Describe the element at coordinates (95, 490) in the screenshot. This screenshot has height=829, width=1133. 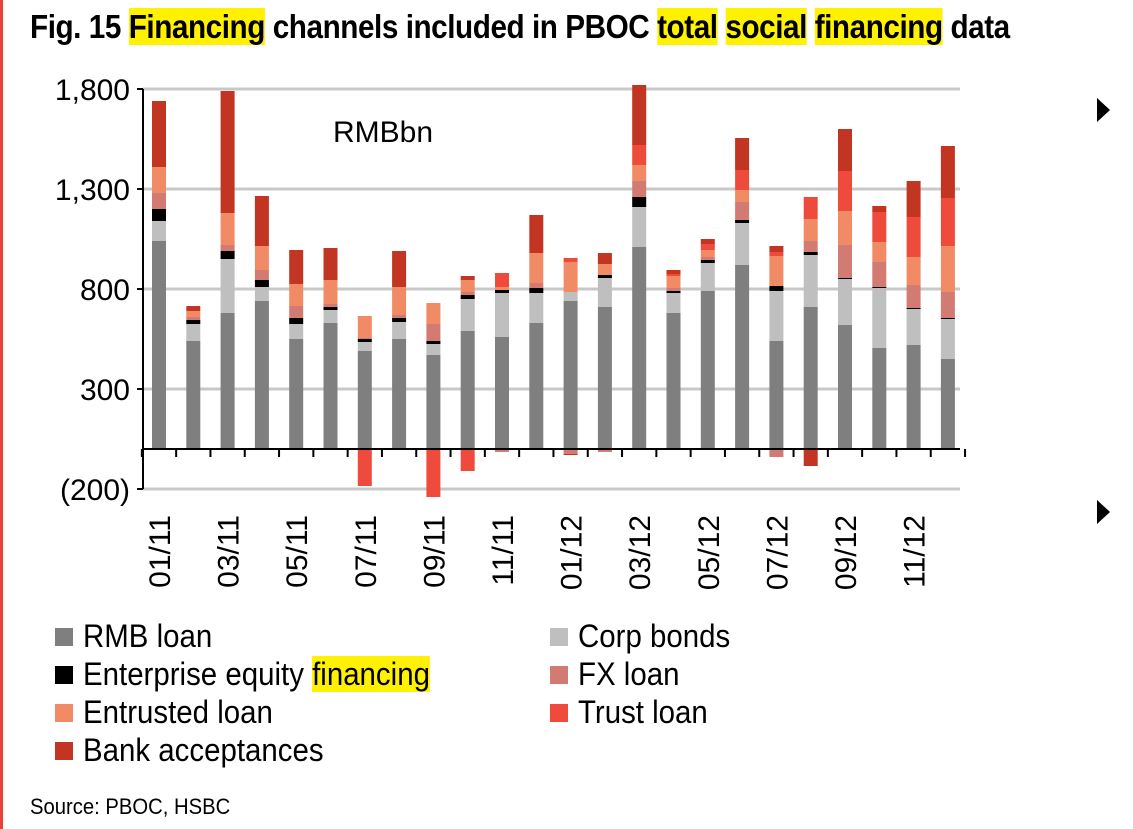
I see `y-tick-label: (200)` at that location.